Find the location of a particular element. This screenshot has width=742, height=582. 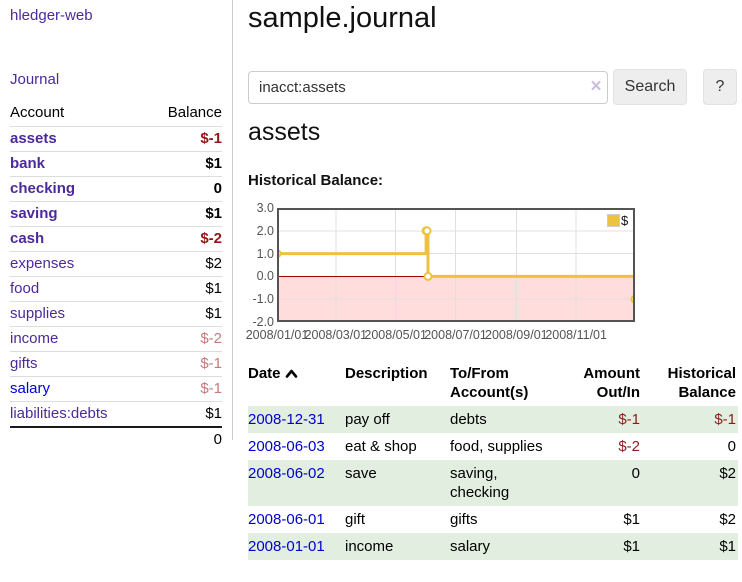

register-col-accounts: To/From Account(s) is located at coordinates (489, 383).